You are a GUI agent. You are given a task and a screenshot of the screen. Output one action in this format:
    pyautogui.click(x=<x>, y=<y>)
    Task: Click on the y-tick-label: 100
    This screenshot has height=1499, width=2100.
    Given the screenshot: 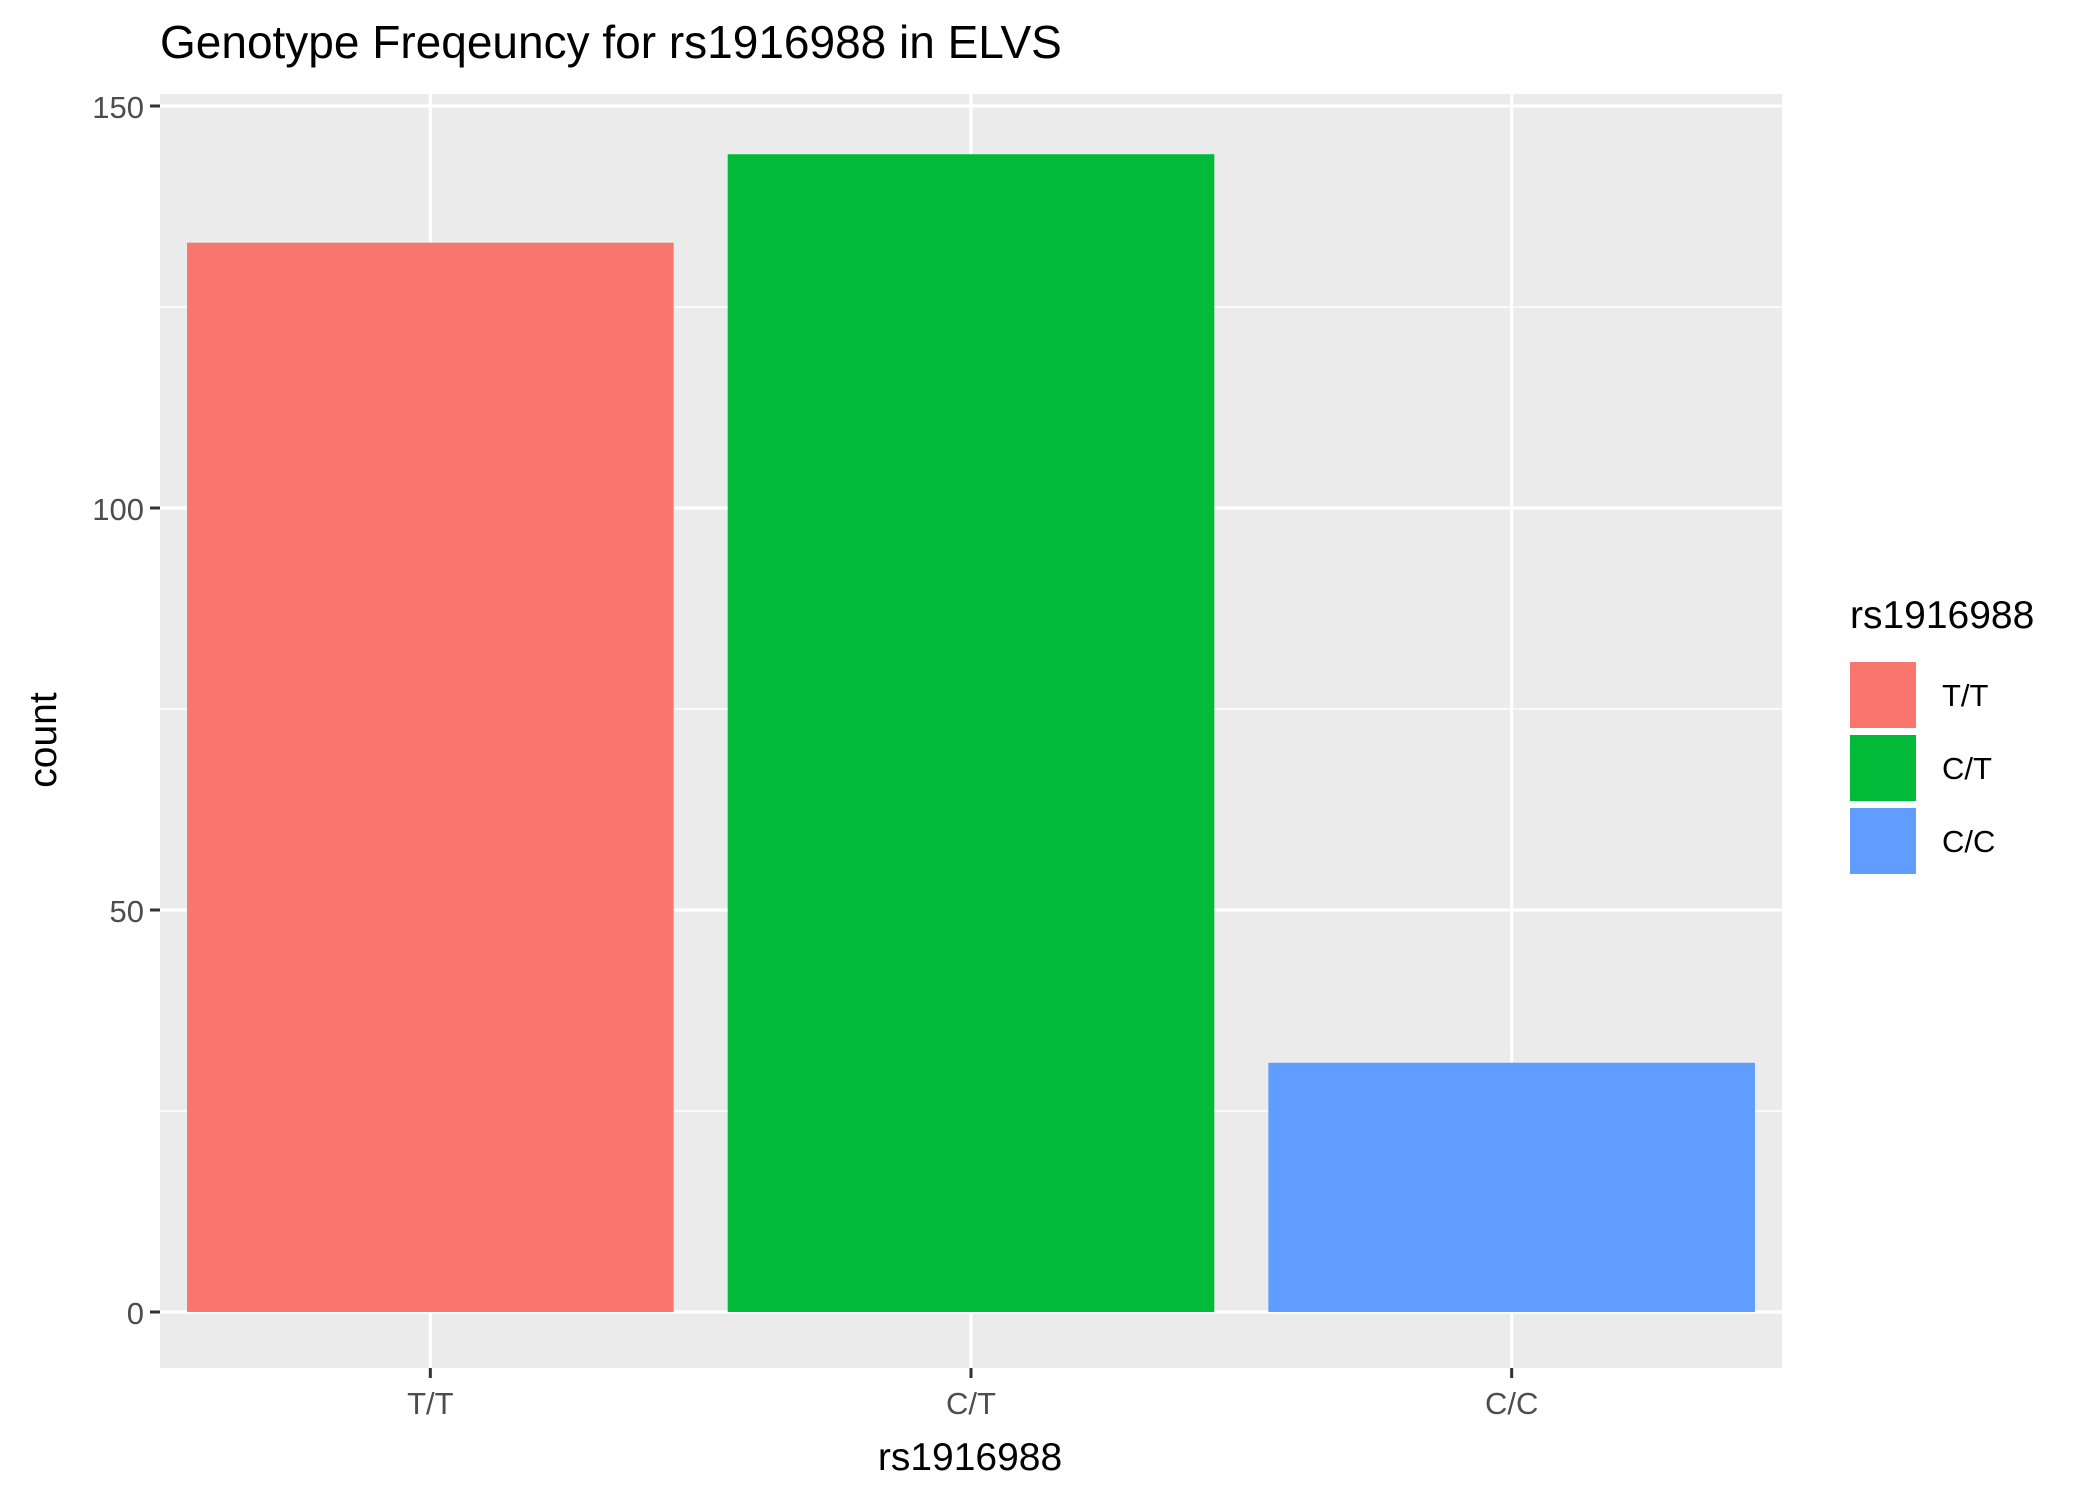 What is the action you would take?
    pyautogui.click(x=118, y=509)
    